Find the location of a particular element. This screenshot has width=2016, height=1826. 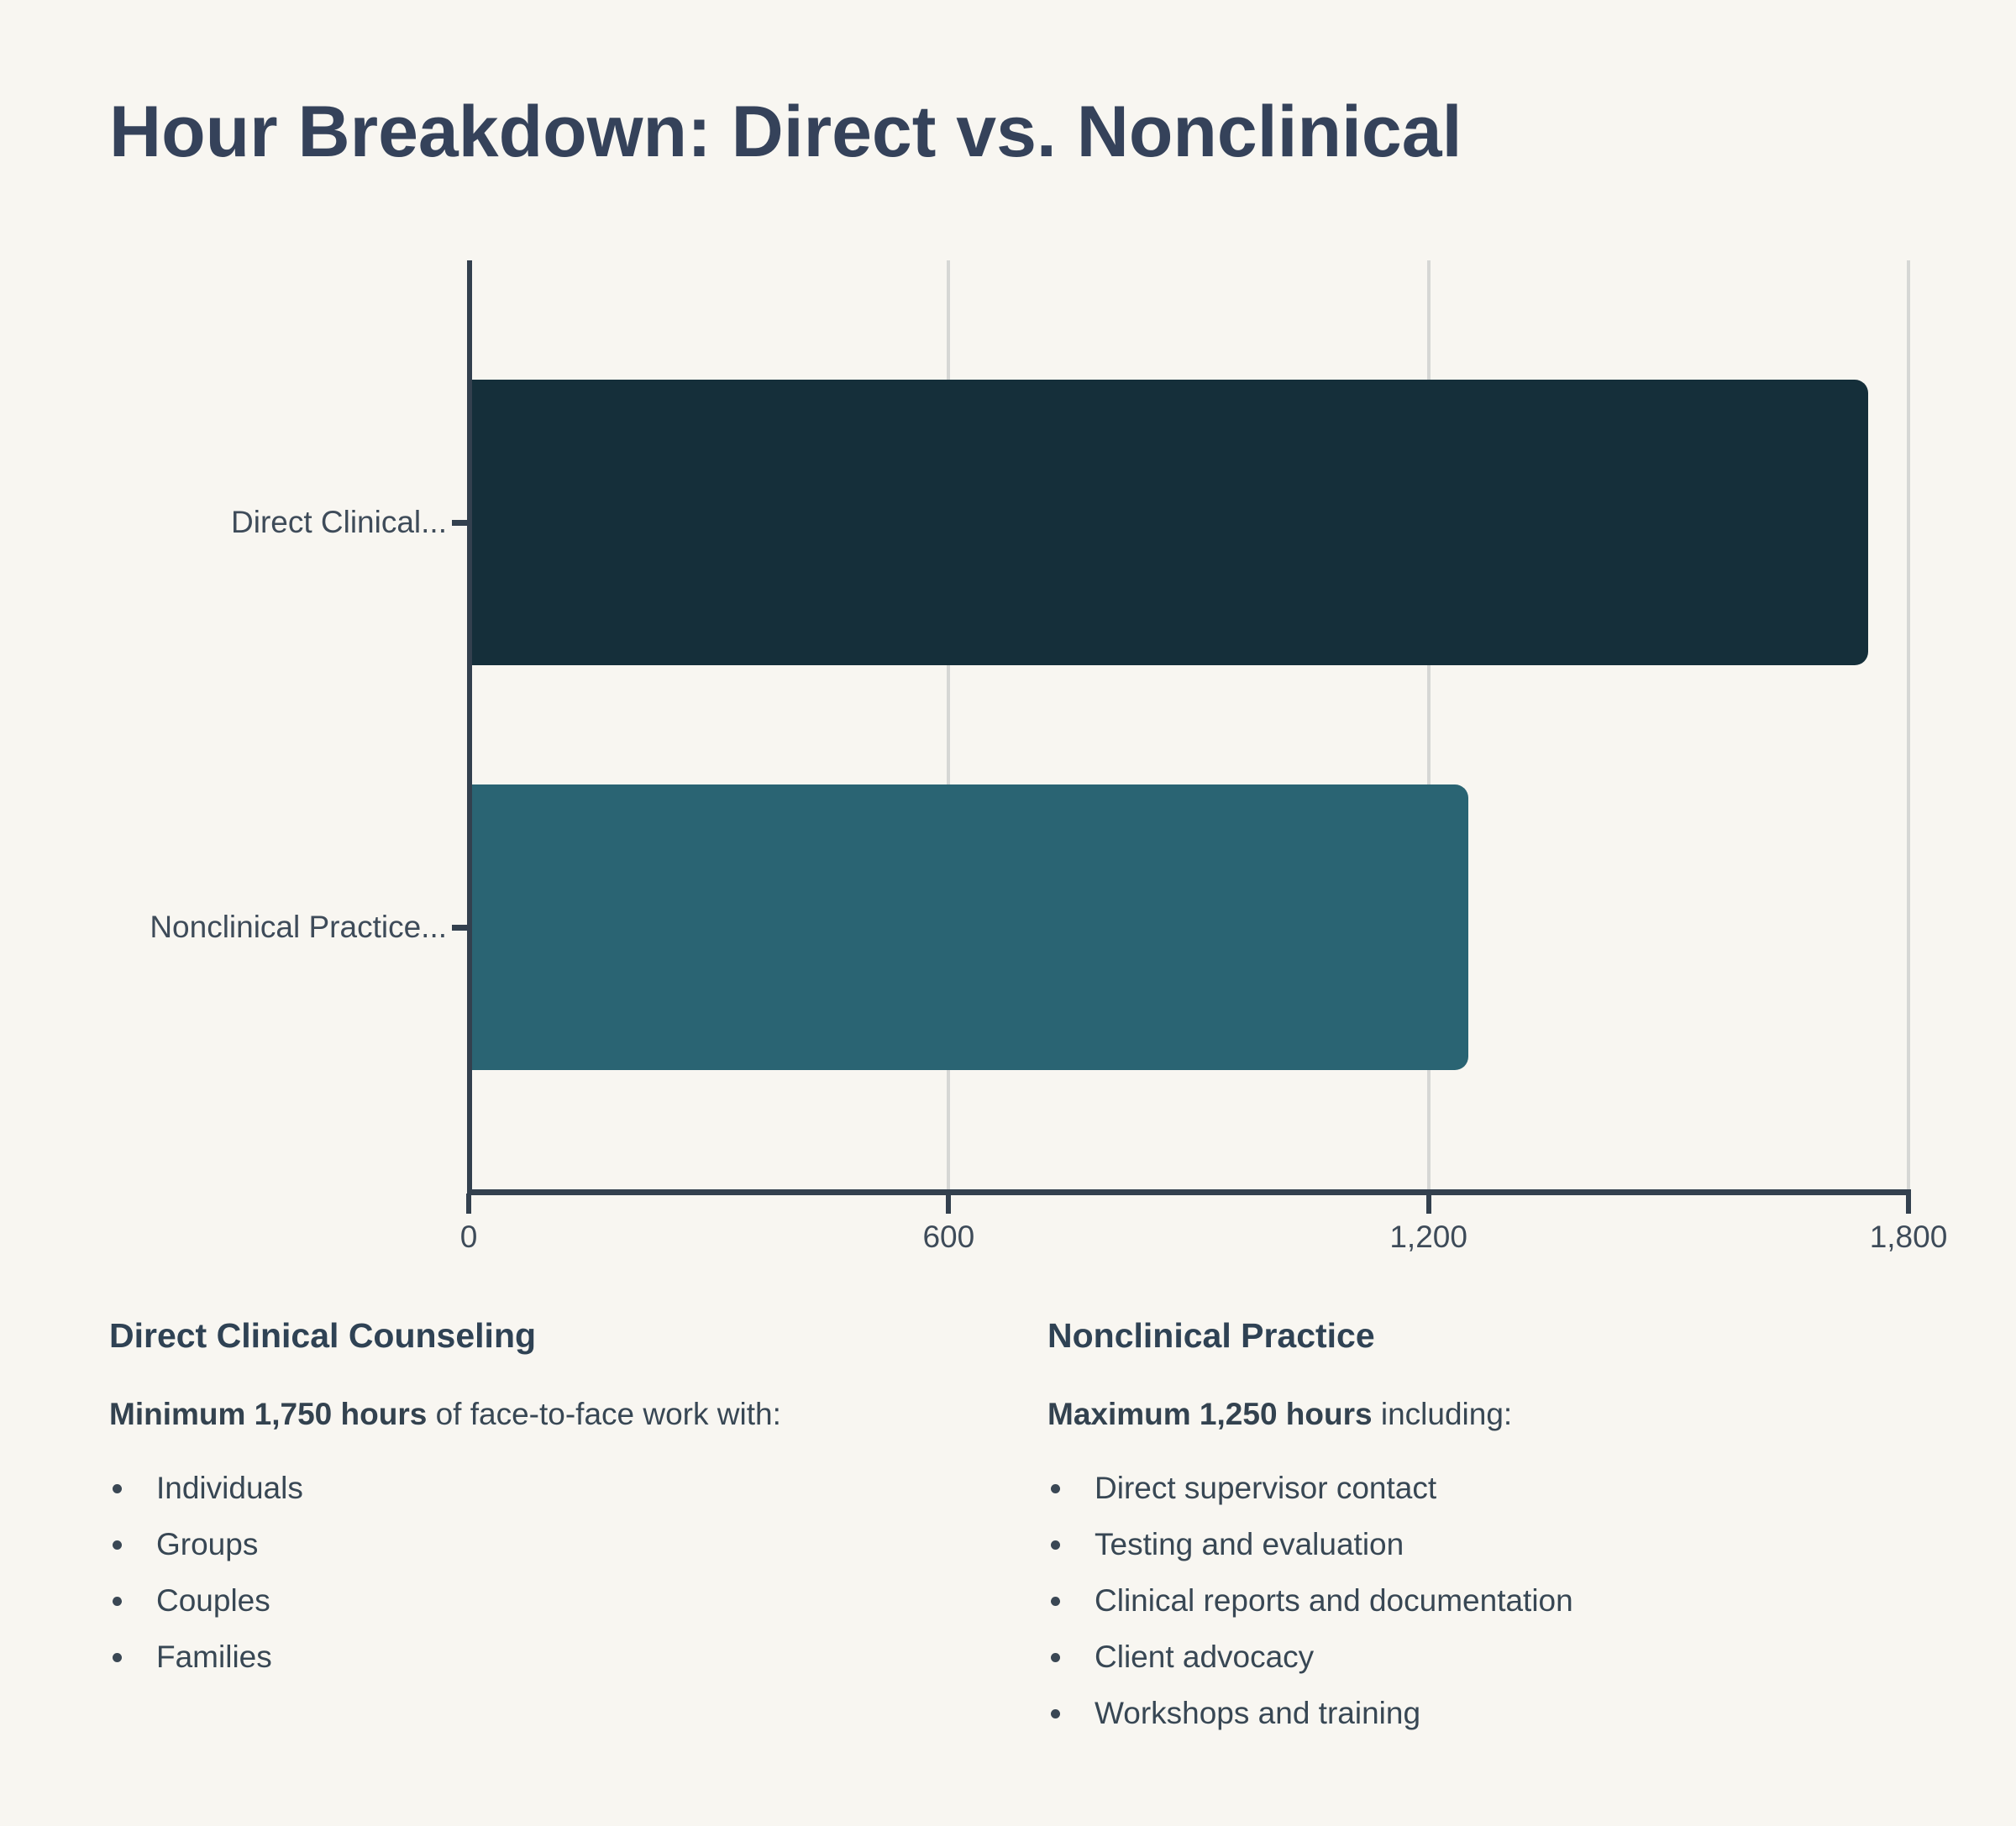

x-tick-label: 1,200 is located at coordinates (1428, 1237).